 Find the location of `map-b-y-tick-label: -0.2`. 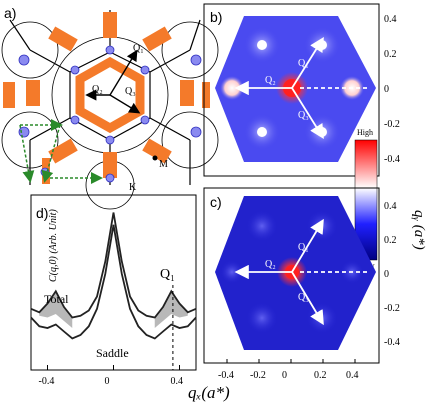

map-b-y-tick-label: -0.2 is located at coordinates (392, 124).